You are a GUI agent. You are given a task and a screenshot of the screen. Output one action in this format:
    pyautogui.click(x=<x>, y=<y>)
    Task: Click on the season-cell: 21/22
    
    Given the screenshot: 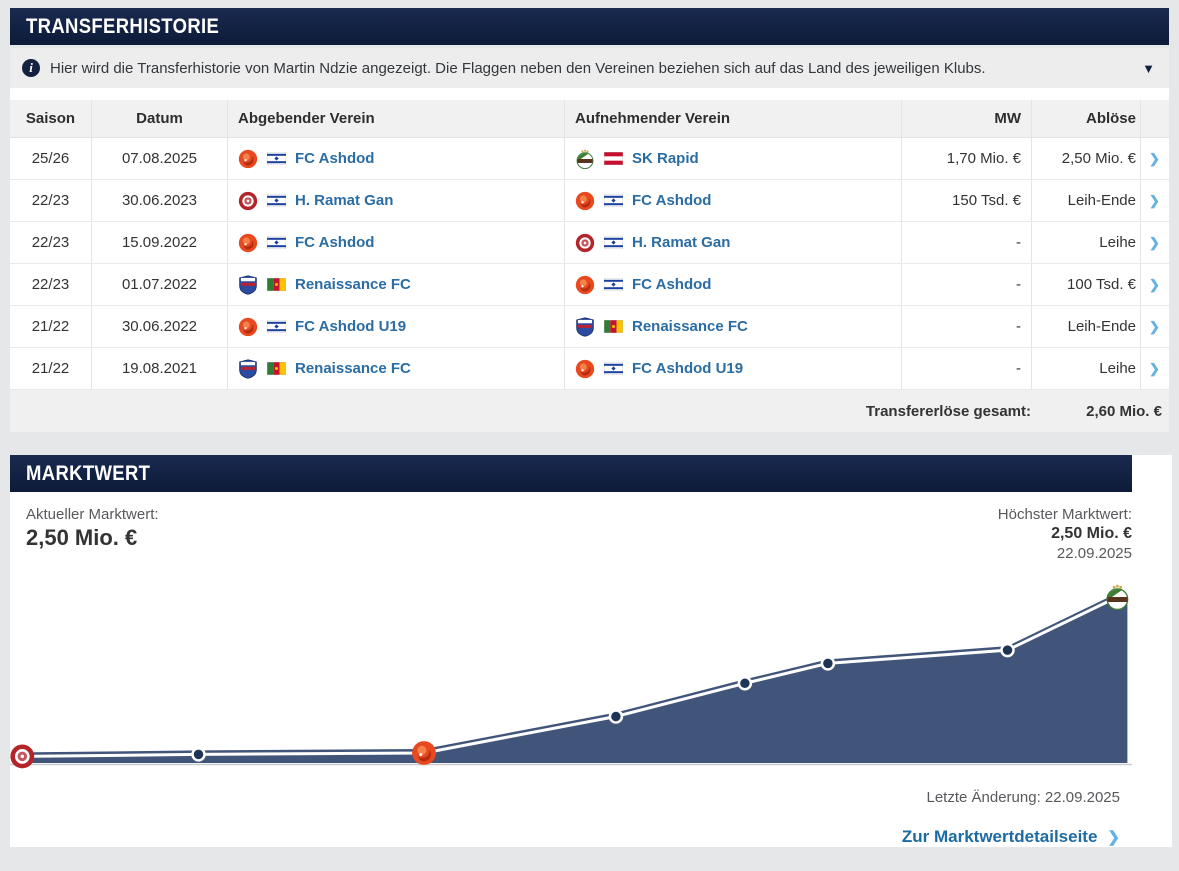 What is the action you would take?
    pyautogui.click(x=51, y=368)
    